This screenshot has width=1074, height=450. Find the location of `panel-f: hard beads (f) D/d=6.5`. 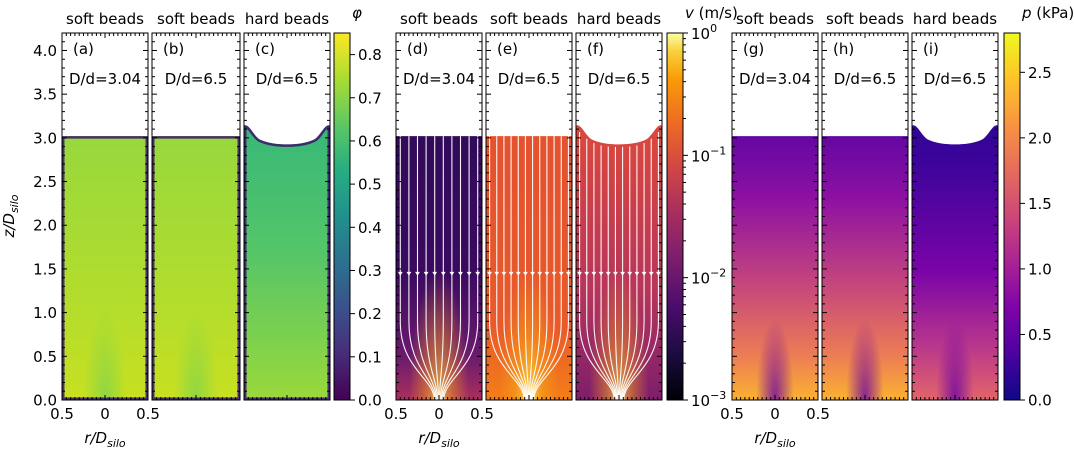

panel-f: hard beads (f) D/d=6.5 is located at coordinates (619, 205).